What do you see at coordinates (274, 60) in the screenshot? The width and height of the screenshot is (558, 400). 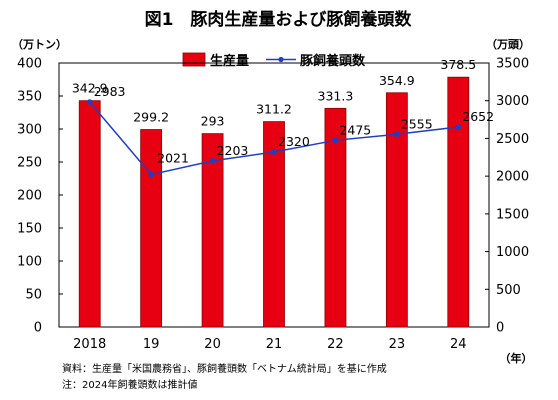 I see `legend: 生産量 豚飼養頭数` at bounding box center [274, 60].